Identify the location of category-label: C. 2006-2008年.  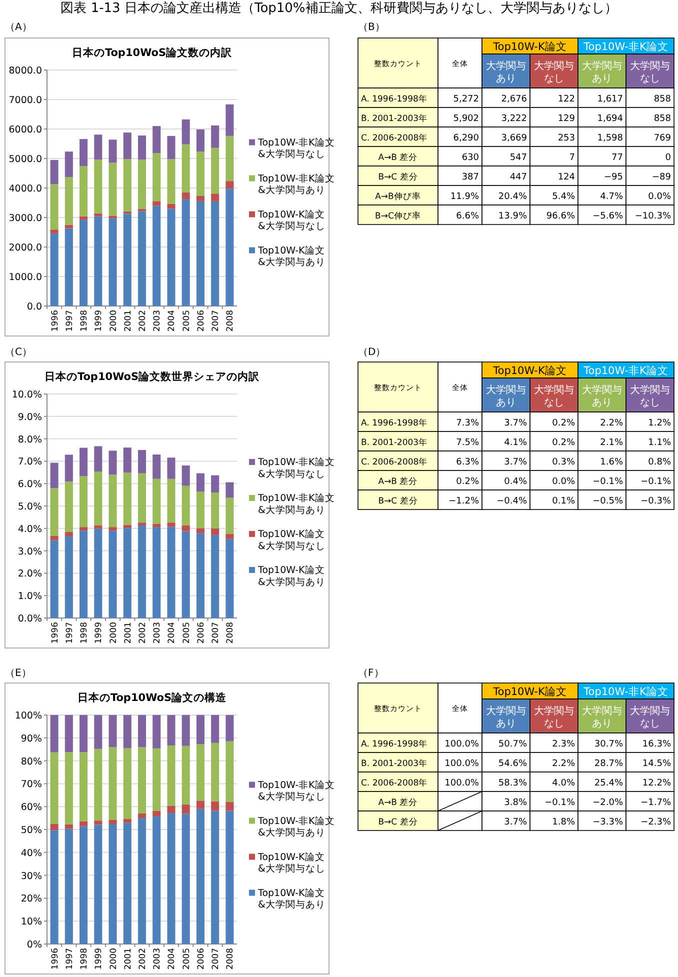
(394, 138).